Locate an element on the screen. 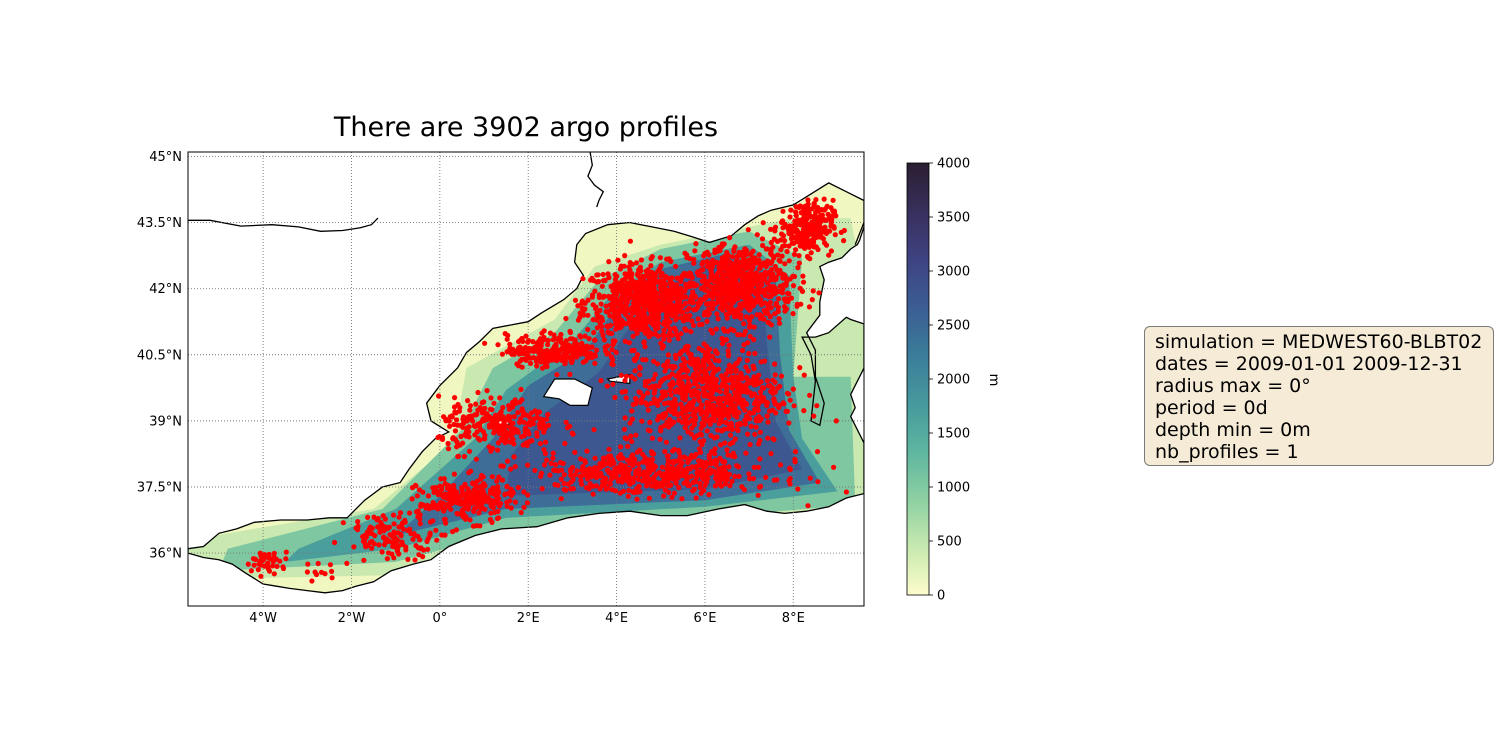  info-nb-profiles: nb_profiles = 1 is located at coordinates (1227, 452).